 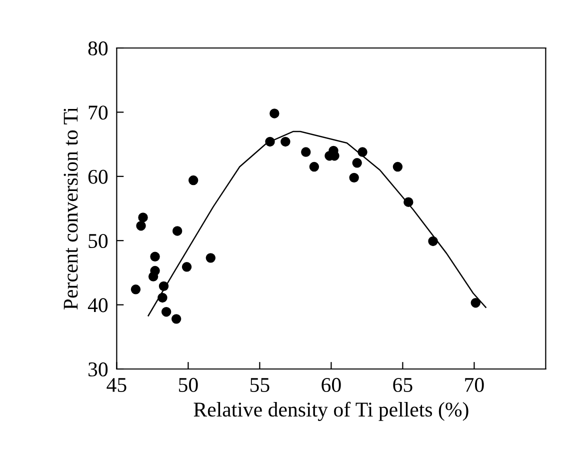 I want to click on y-tick-label: 70, so click(x=98, y=113).